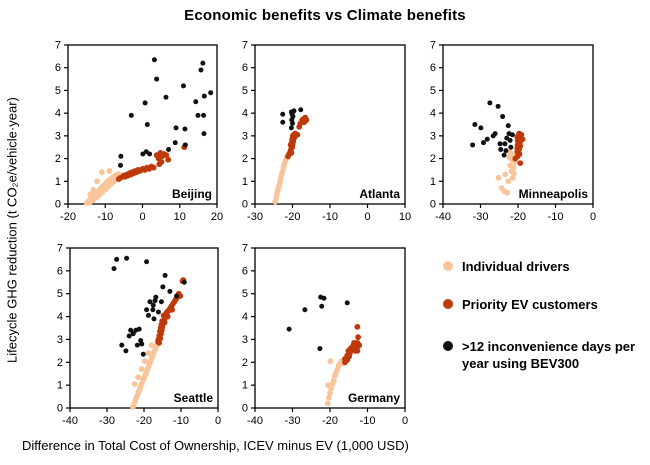  I want to click on svg-text: 20, so click(217, 217).